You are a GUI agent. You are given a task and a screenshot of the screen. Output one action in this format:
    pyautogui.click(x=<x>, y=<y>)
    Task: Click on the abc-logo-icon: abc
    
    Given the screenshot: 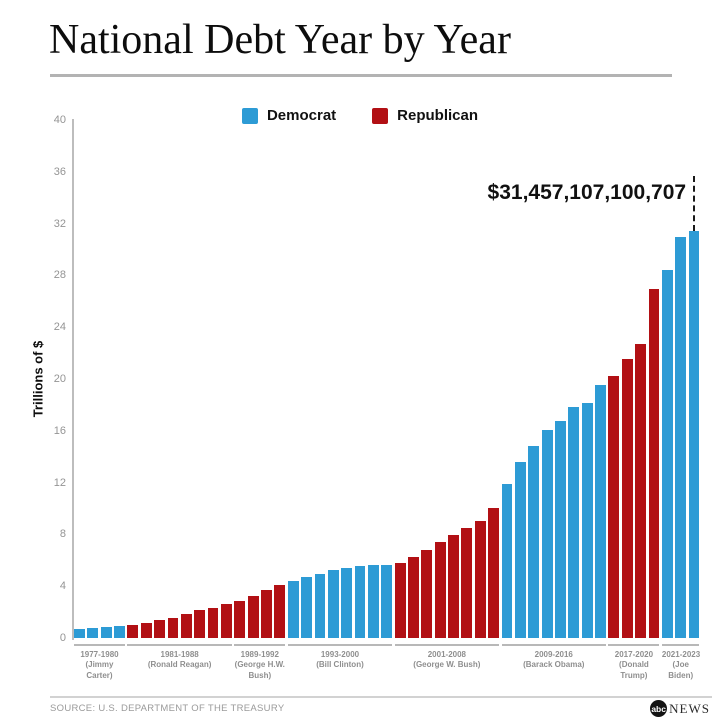 What is the action you would take?
    pyautogui.click(x=659, y=708)
    